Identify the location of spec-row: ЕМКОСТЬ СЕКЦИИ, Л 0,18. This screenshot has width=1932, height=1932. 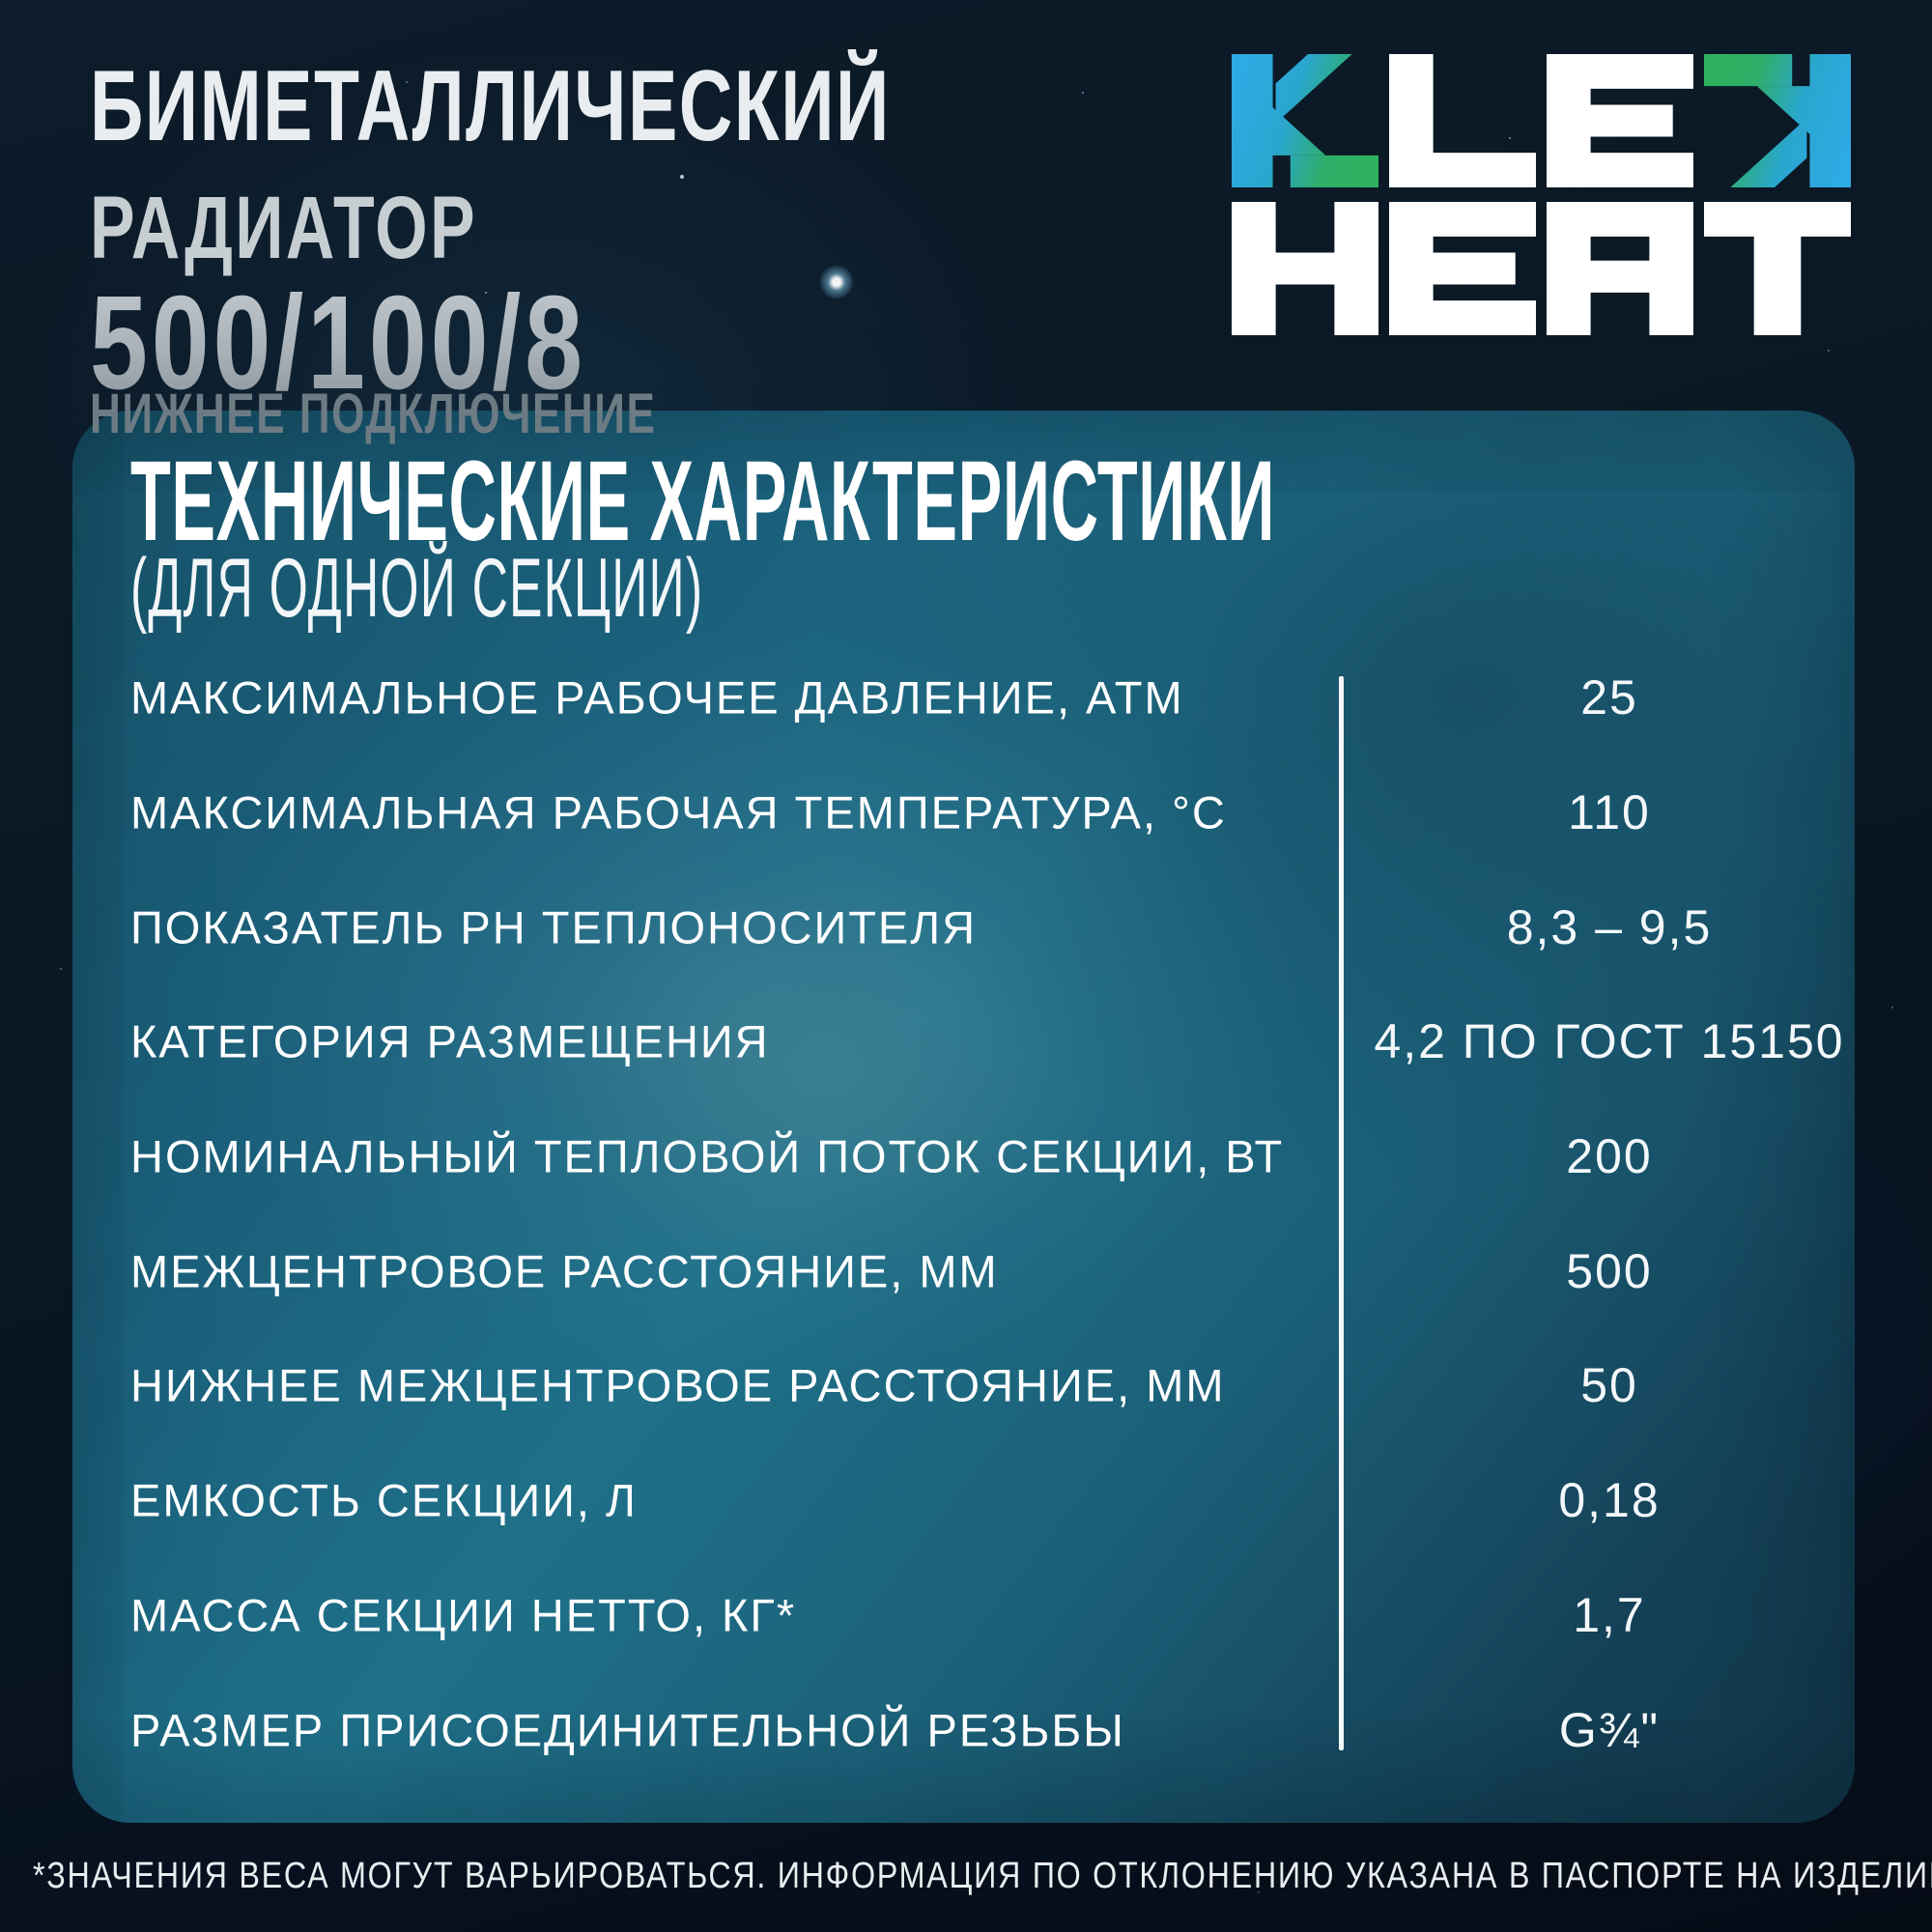
(966, 1500).